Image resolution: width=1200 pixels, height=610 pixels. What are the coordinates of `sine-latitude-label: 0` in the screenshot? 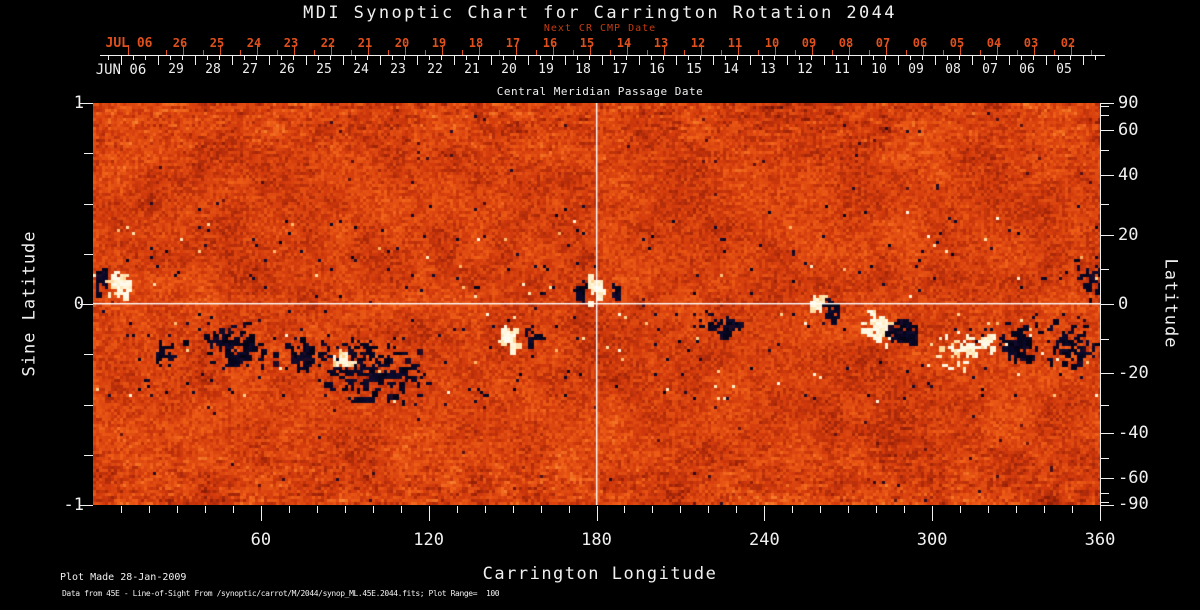 It's located at (78, 304).